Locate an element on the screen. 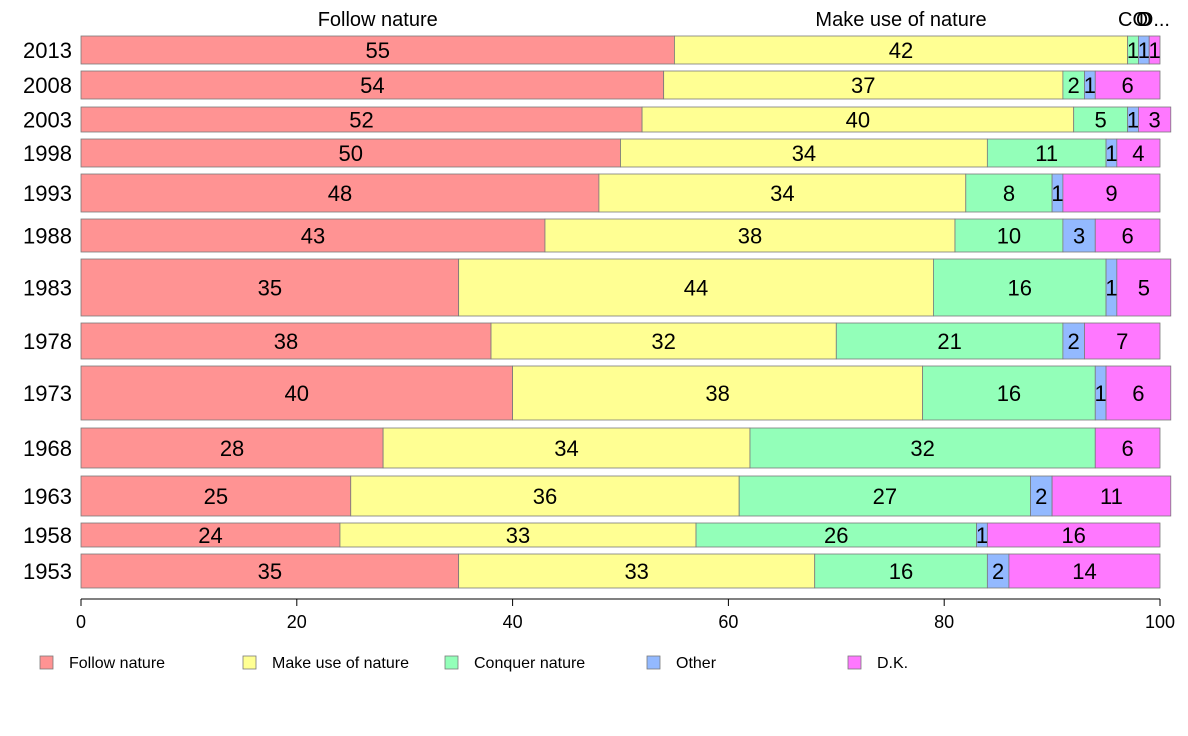  y-tick-label: 1983 is located at coordinates (47, 288).